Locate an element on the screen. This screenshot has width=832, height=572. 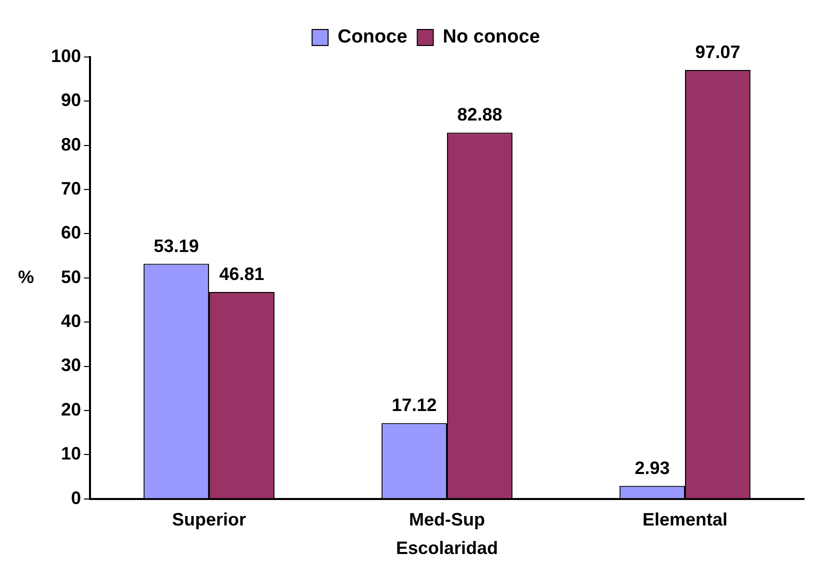
y-tick-label: 90 is located at coordinates (71, 100).